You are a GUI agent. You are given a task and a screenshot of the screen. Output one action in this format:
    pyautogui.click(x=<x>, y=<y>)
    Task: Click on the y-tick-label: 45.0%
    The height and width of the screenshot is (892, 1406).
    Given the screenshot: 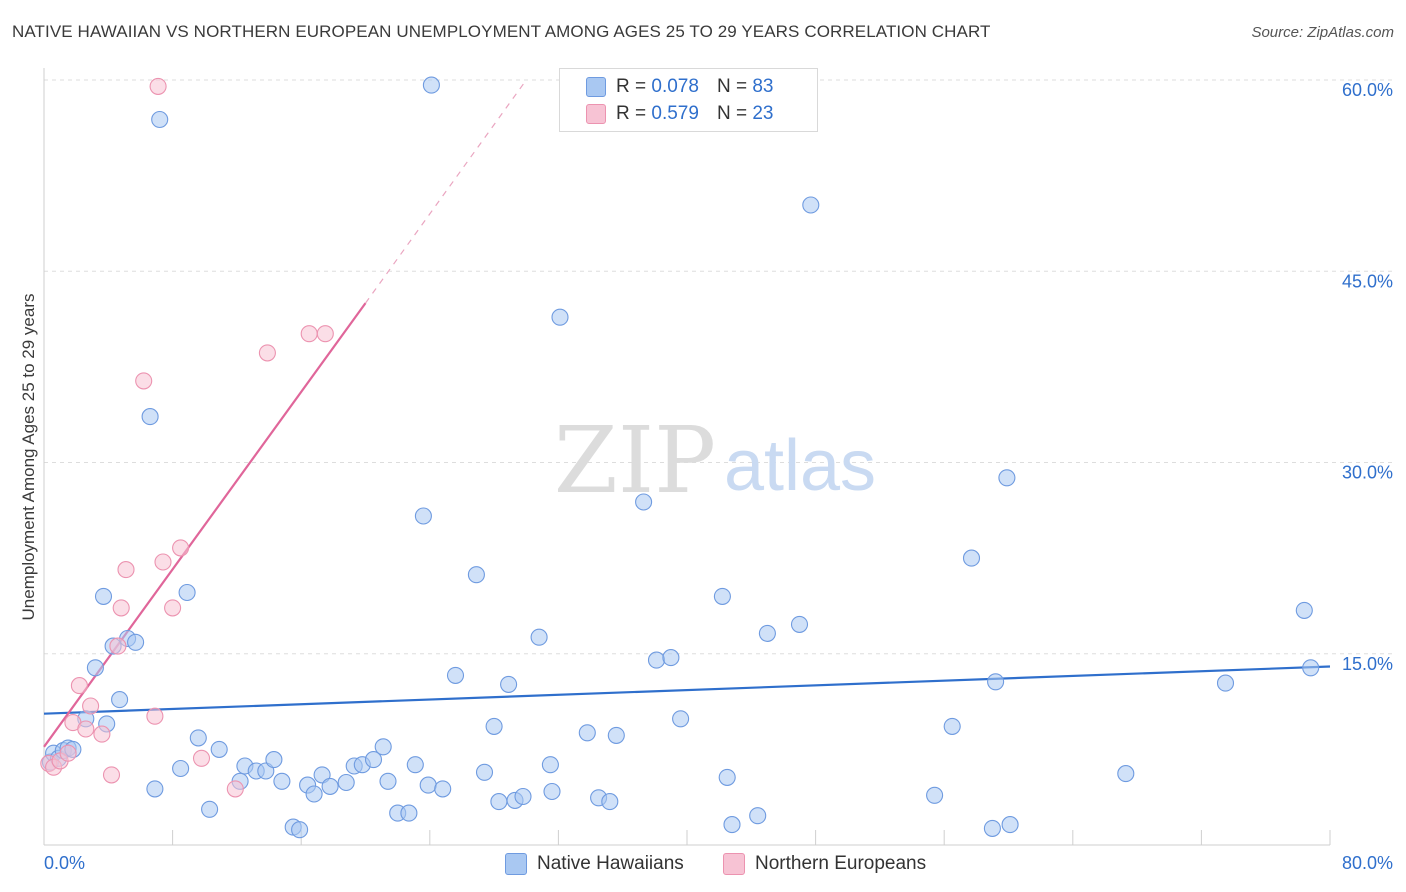 What is the action you would take?
    pyautogui.click(x=1367, y=281)
    